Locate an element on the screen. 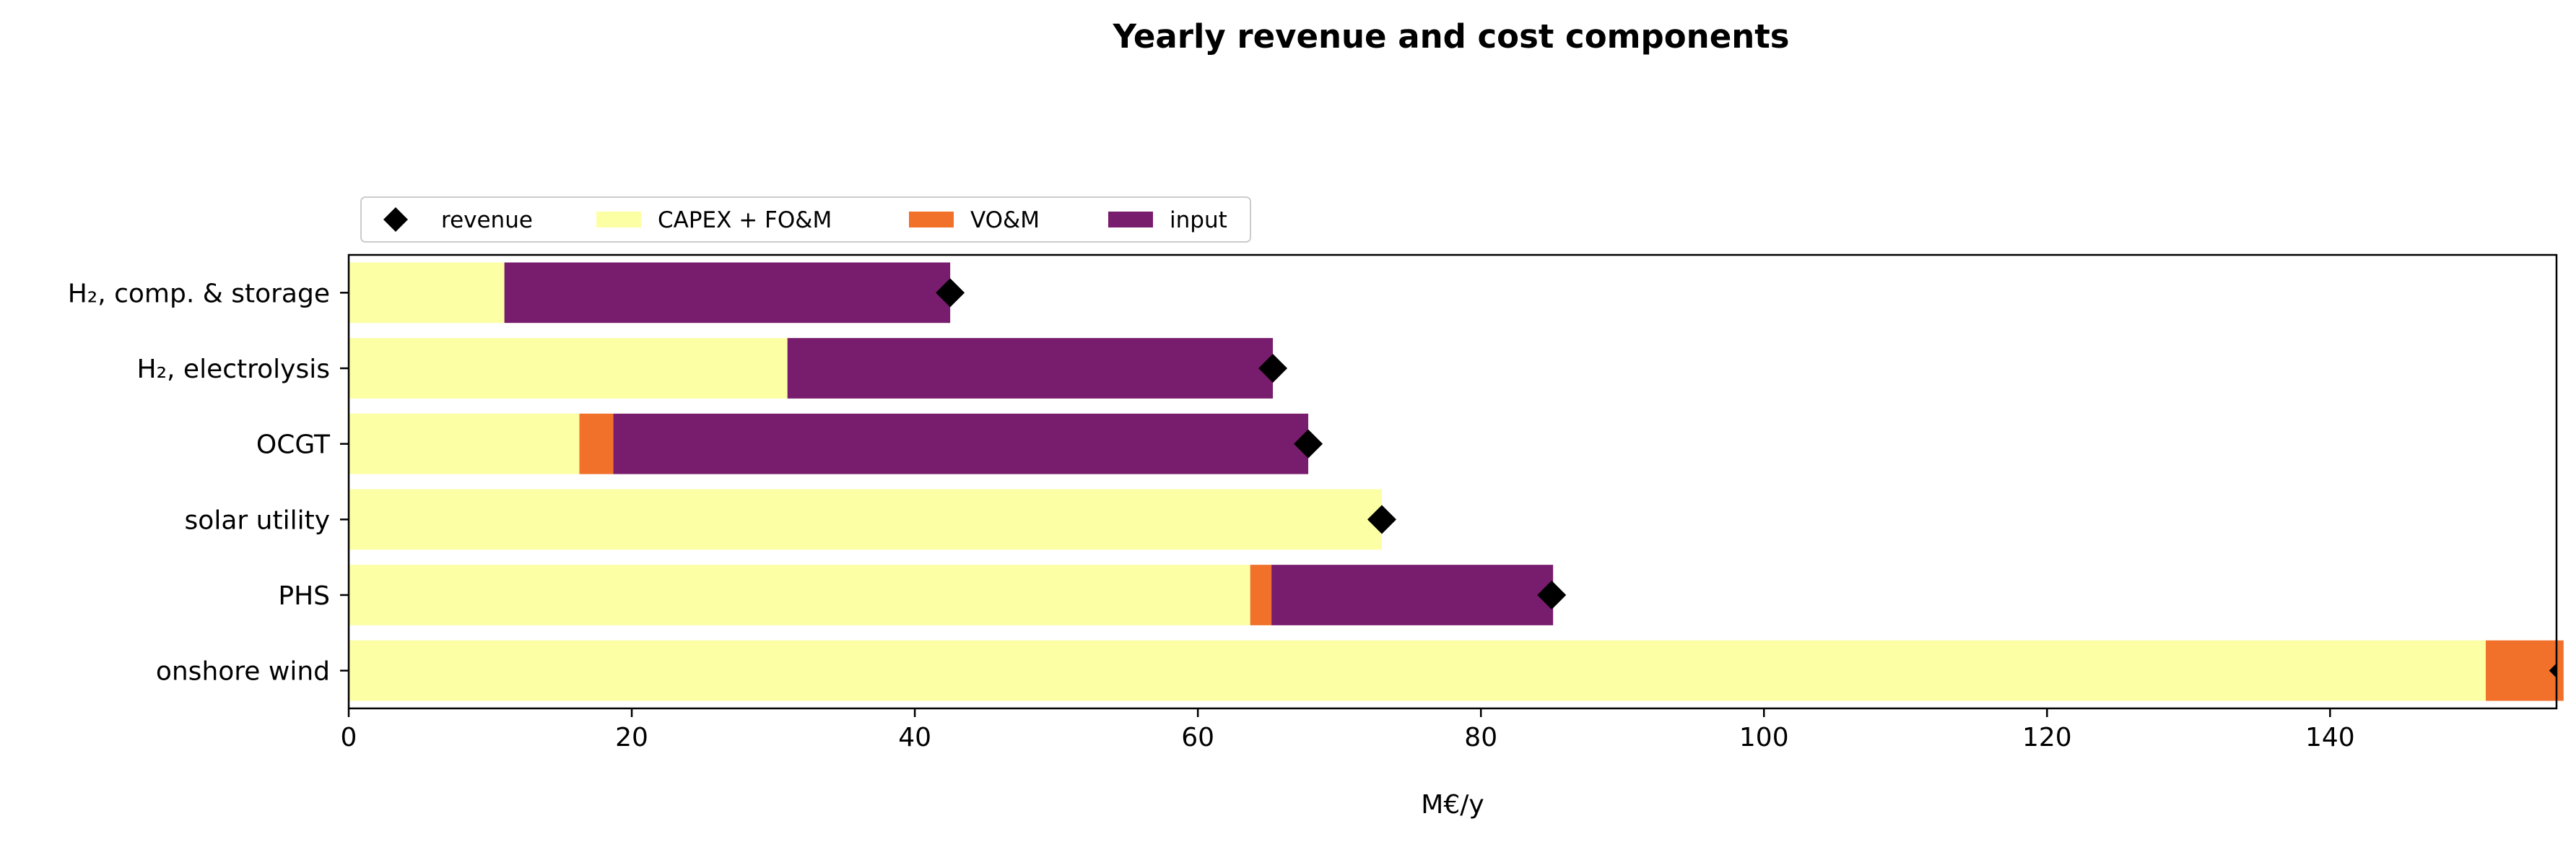  legend-label-vo-m: VO&M is located at coordinates (1005, 220).